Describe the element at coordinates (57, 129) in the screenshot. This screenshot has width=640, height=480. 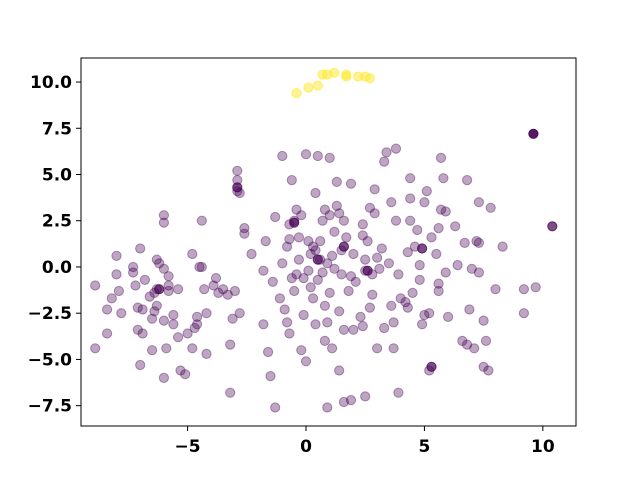
I see `y-tick-label: 7.5` at that location.